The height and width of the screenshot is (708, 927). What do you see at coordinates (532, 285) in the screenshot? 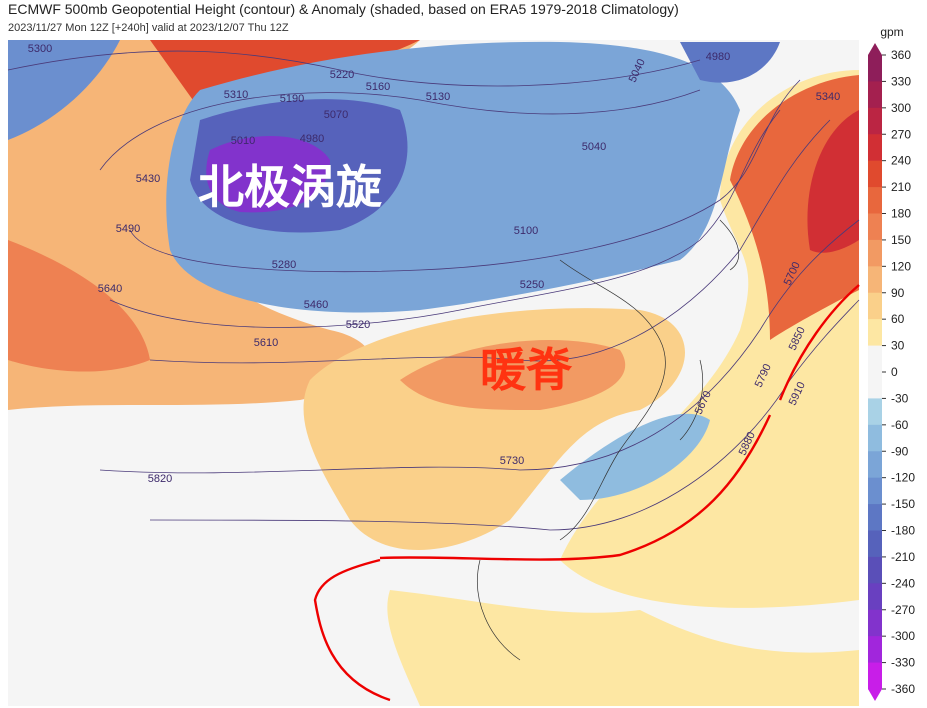
I see `contour-label: 5250` at bounding box center [532, 285].